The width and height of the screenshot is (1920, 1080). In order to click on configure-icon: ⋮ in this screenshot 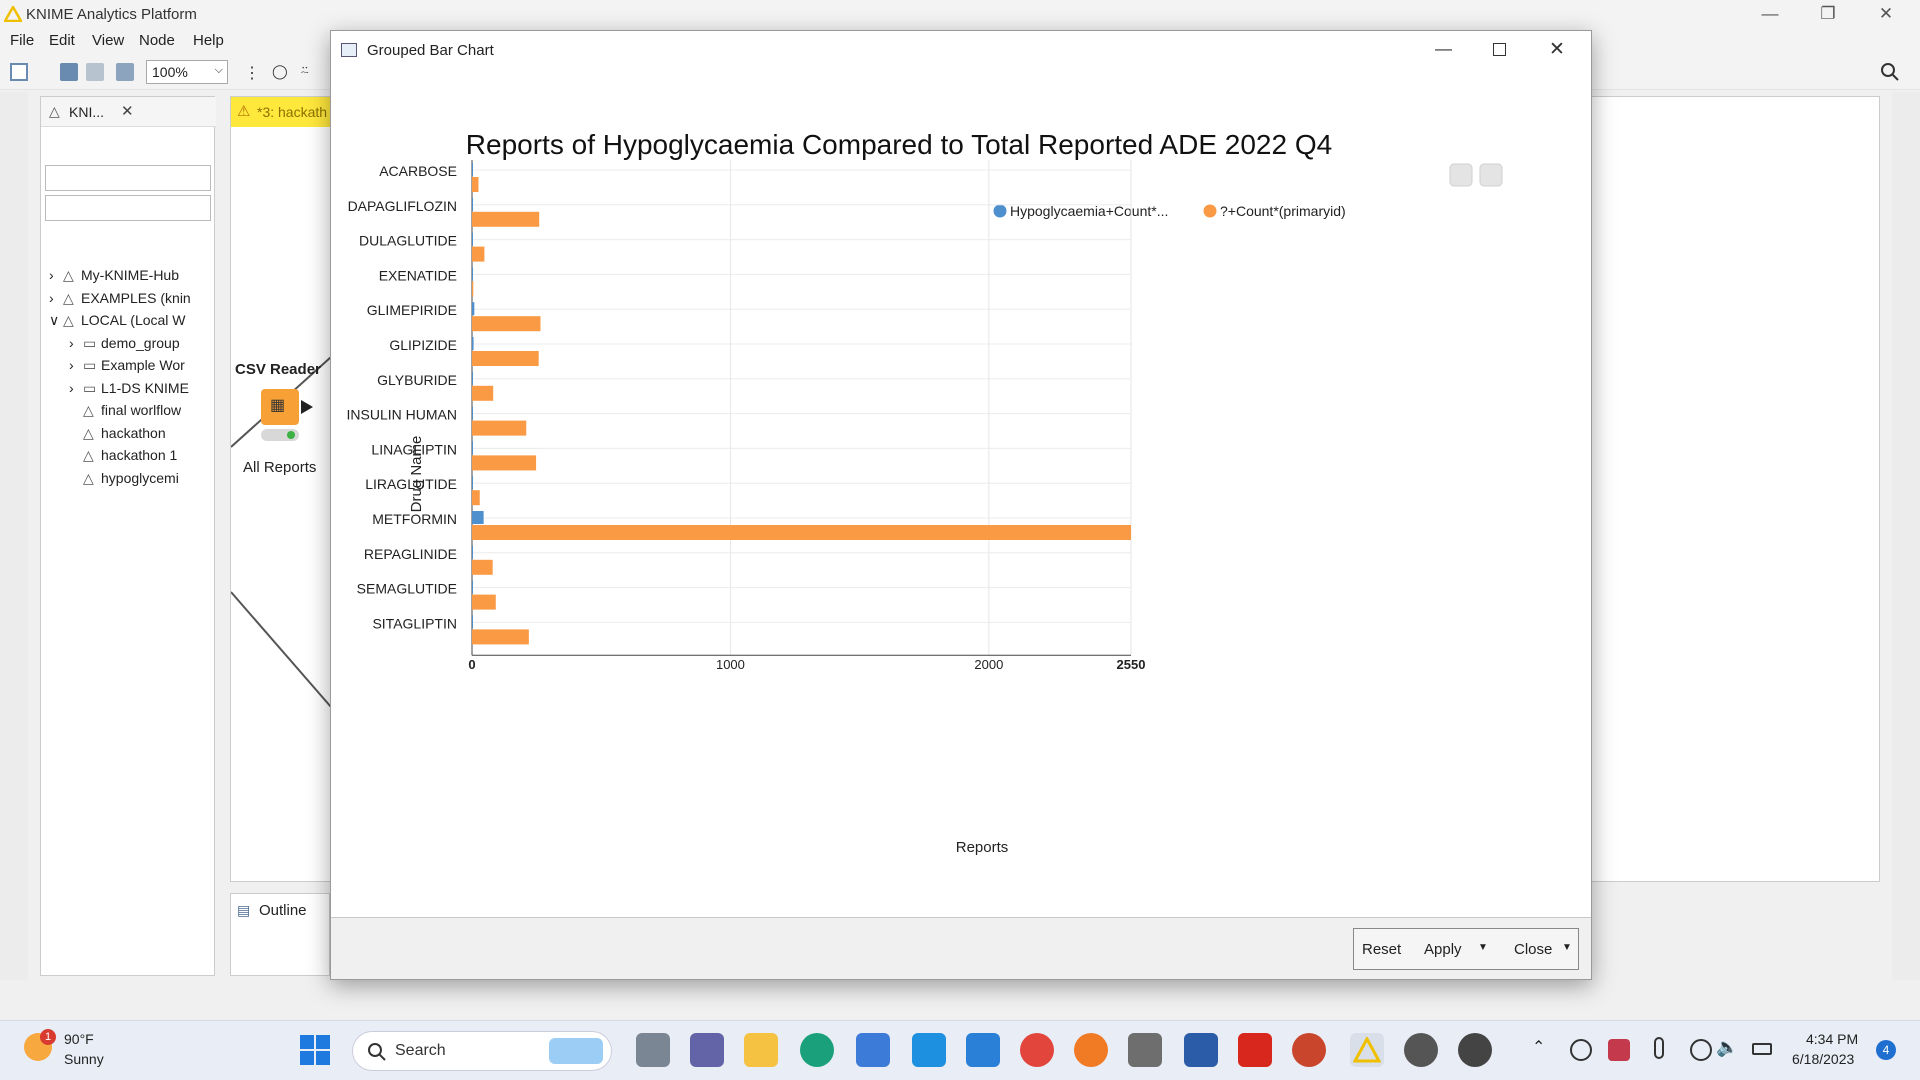, I will do `click(252, 73)`.